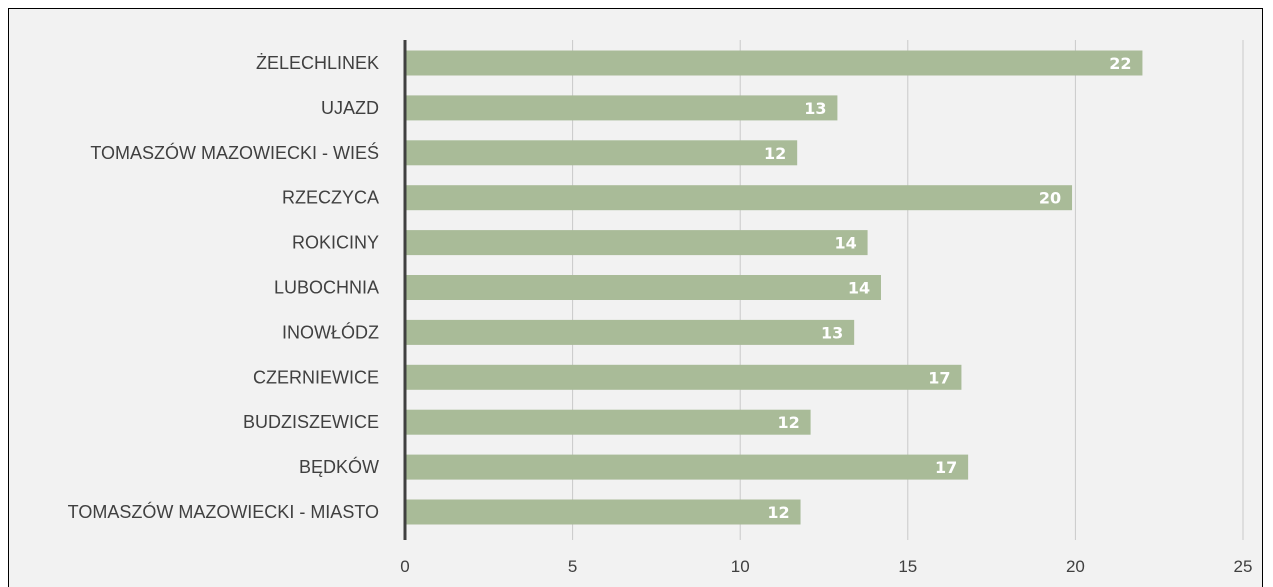 Image resolution: width=1273 pixels, height=587 pixels. Describe the element at coordinates (1050, 198) in the screenshot. I see `data-label: 20` at that location.